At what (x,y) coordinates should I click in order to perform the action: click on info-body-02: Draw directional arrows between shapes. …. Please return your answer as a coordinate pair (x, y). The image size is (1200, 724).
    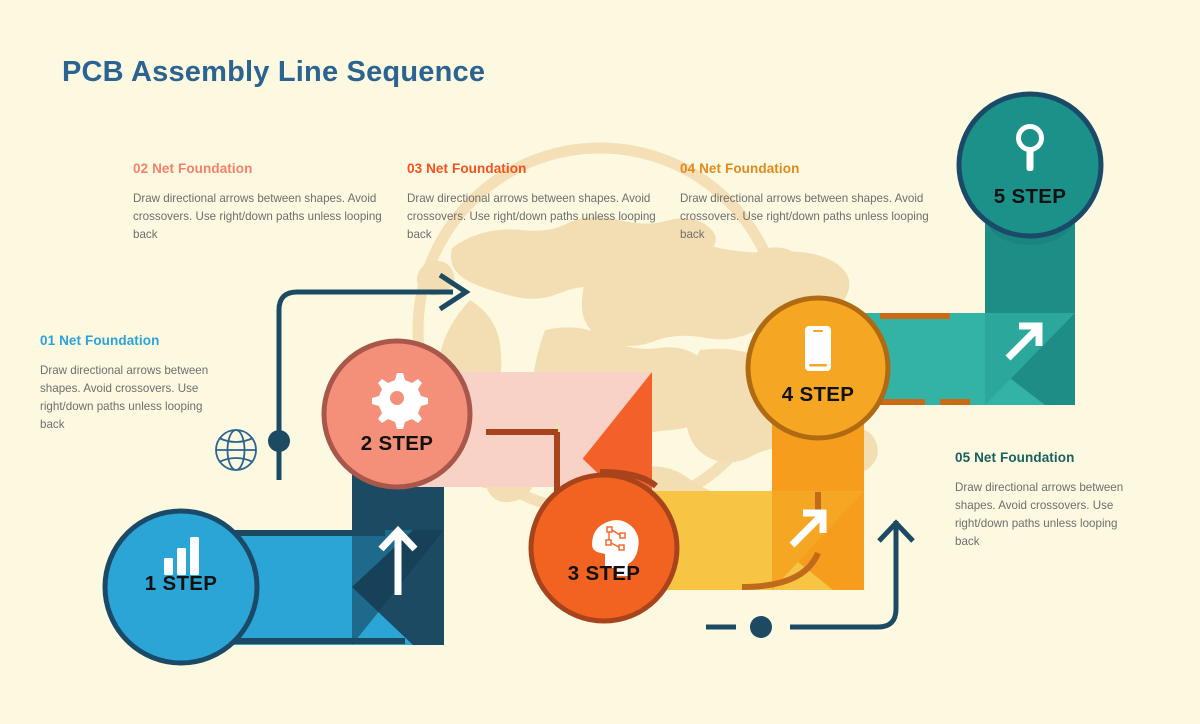
    Looking at the image, I should click on (257, 216).